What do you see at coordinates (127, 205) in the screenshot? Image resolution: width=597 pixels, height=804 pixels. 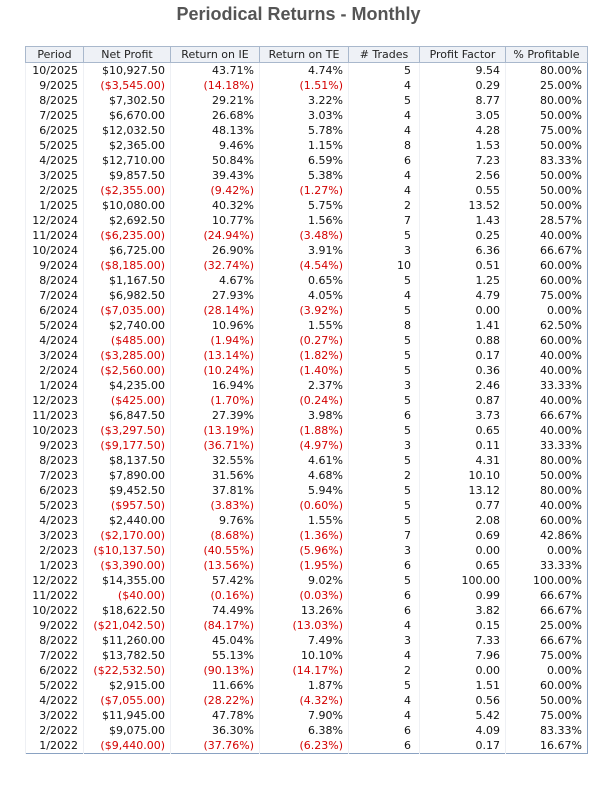 I see `table-cell: $10,080.00` at bounding box center [127, 205].